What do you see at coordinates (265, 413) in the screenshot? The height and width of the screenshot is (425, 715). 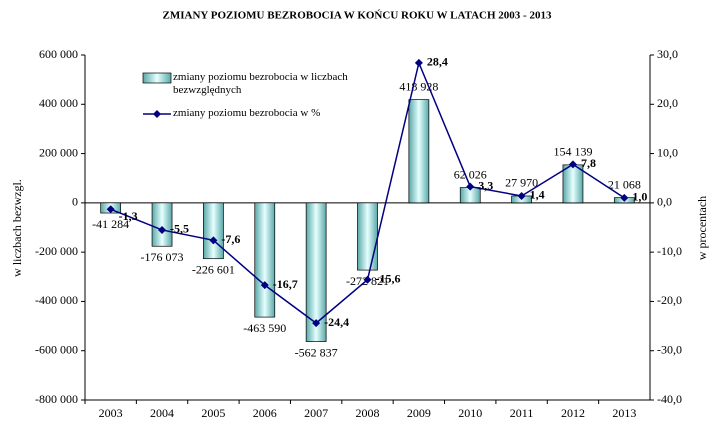 I see `x-tick-label: 2006` at bounding box center [265, 413].